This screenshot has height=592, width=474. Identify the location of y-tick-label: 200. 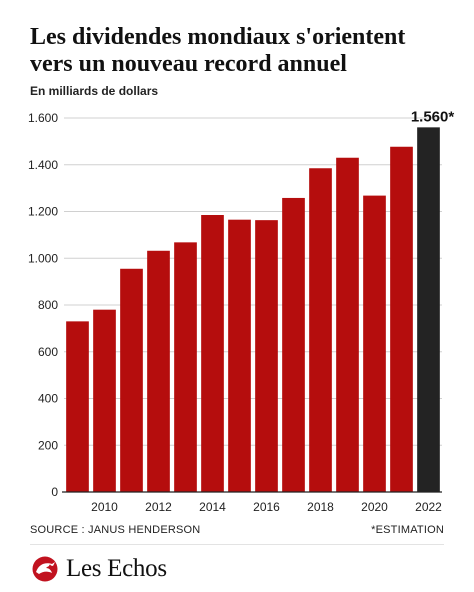
(48, 445).